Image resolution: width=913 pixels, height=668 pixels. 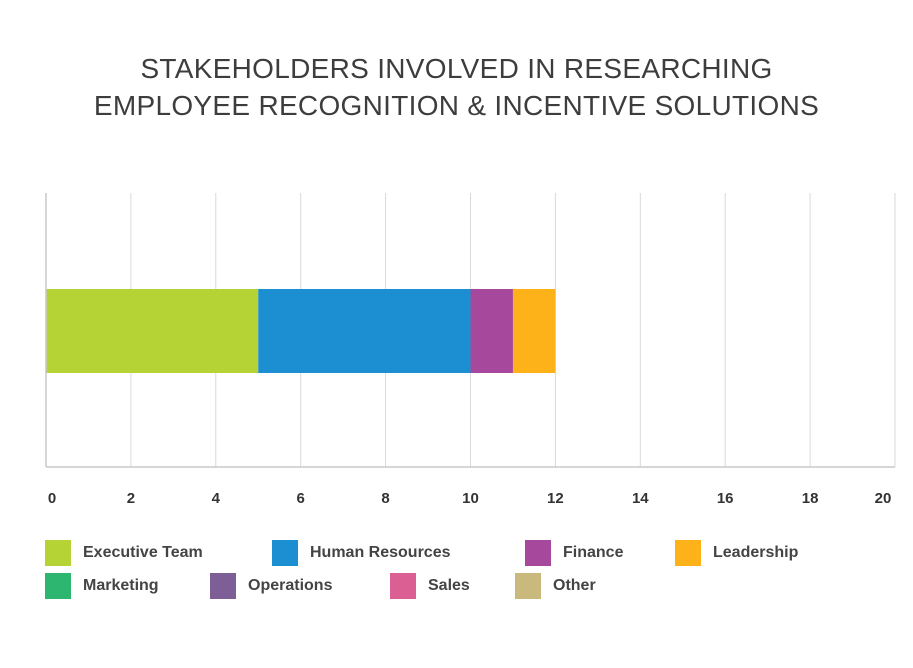 What do you see at coordinates (52, 498) in the screenshot?
I see `x-tick-label: 0` at bounding box center [52, 498].